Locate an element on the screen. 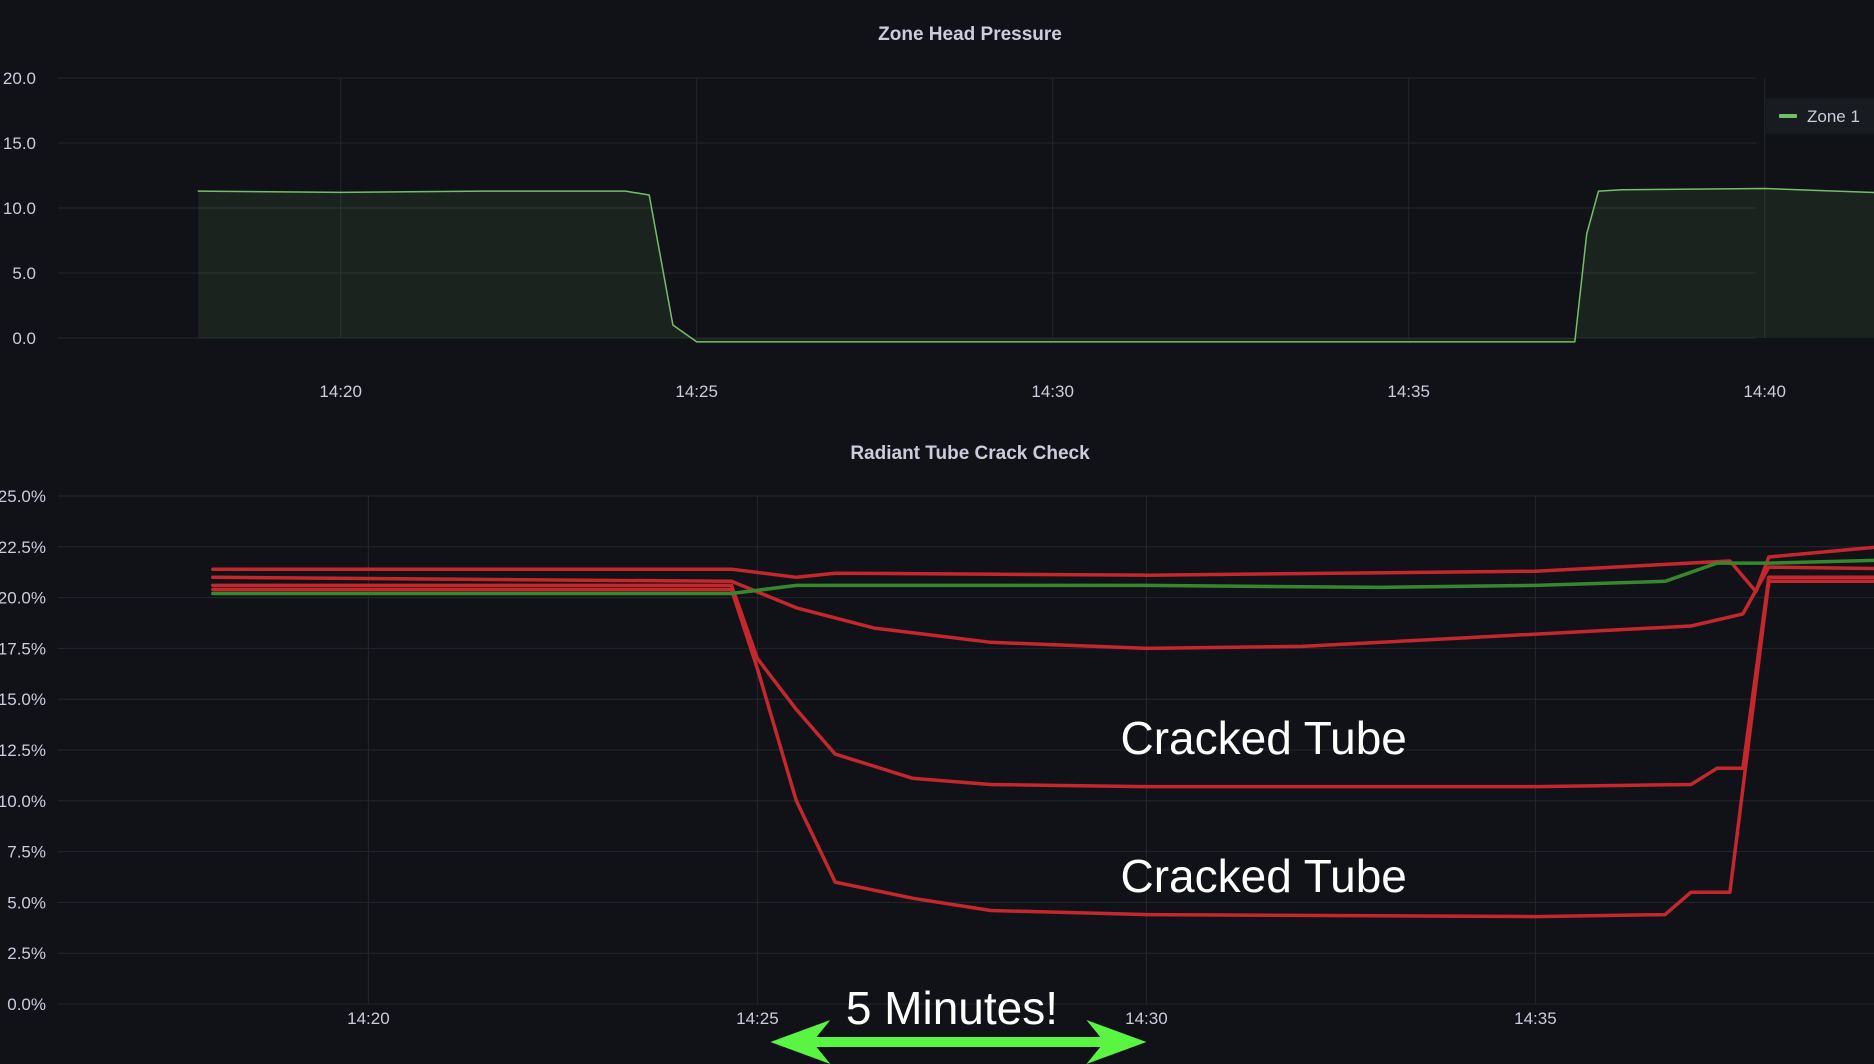 This screenshot has width=1874, height=1064. duration-arrow is located at coordinates (958, 1042).